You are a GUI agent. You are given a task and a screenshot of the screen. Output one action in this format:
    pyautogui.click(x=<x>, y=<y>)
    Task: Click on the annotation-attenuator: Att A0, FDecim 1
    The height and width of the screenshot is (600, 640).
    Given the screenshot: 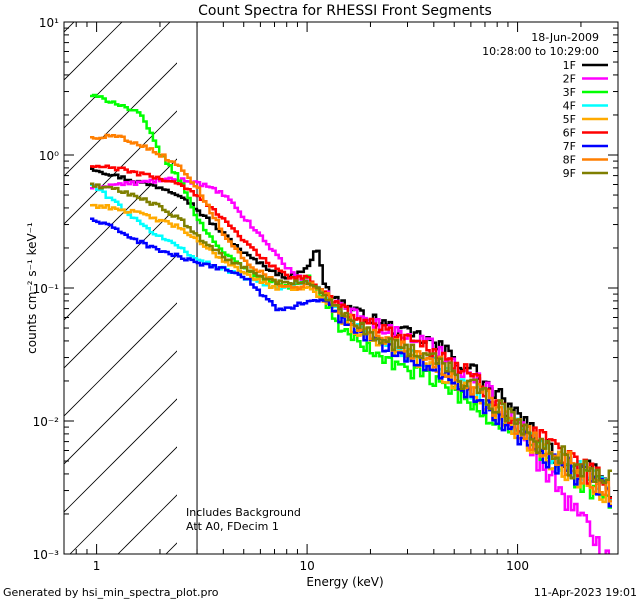 What is the action you would take?
    pyautogui.click(x=232, y=526)
    